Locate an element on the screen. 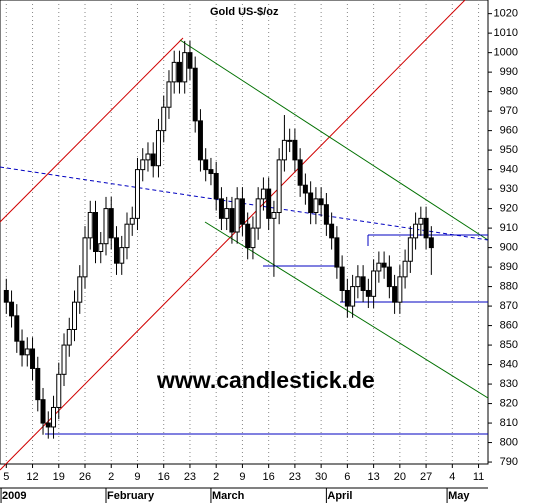  y-tick-label: 870 is located at coordinates (509, 306).